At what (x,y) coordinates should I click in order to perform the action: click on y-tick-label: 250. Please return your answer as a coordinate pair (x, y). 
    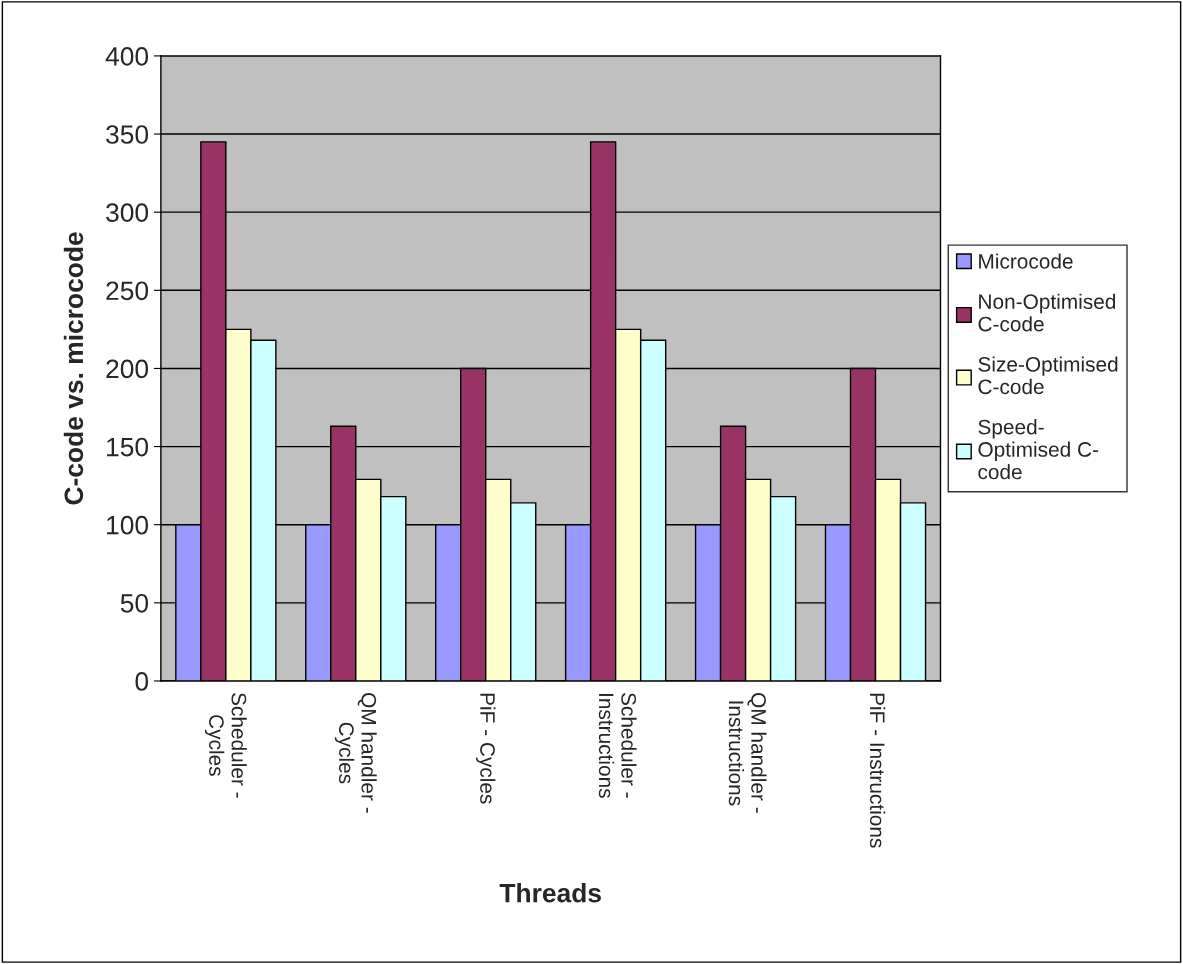
    Looking at the image, I should click on (127, 291).